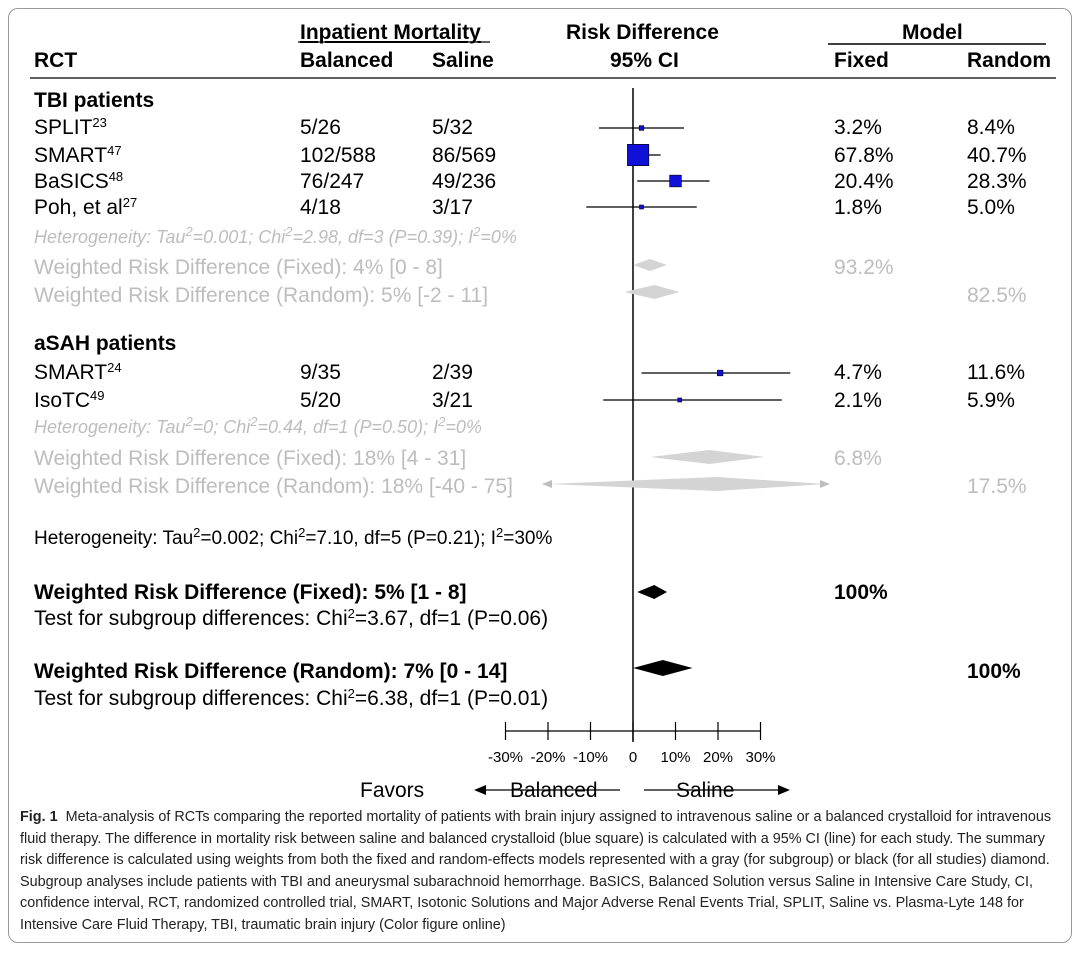  Describe the element at coordinates (633, 757) in the screenshot. I see `x-tick-label: 0` at that location.